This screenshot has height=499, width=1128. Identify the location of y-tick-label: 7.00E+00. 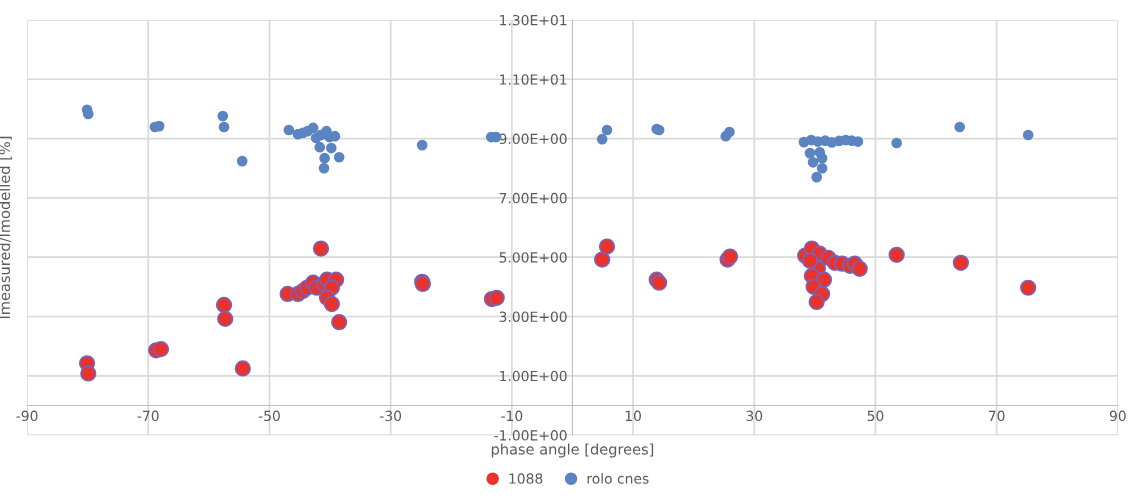
(533, 198).